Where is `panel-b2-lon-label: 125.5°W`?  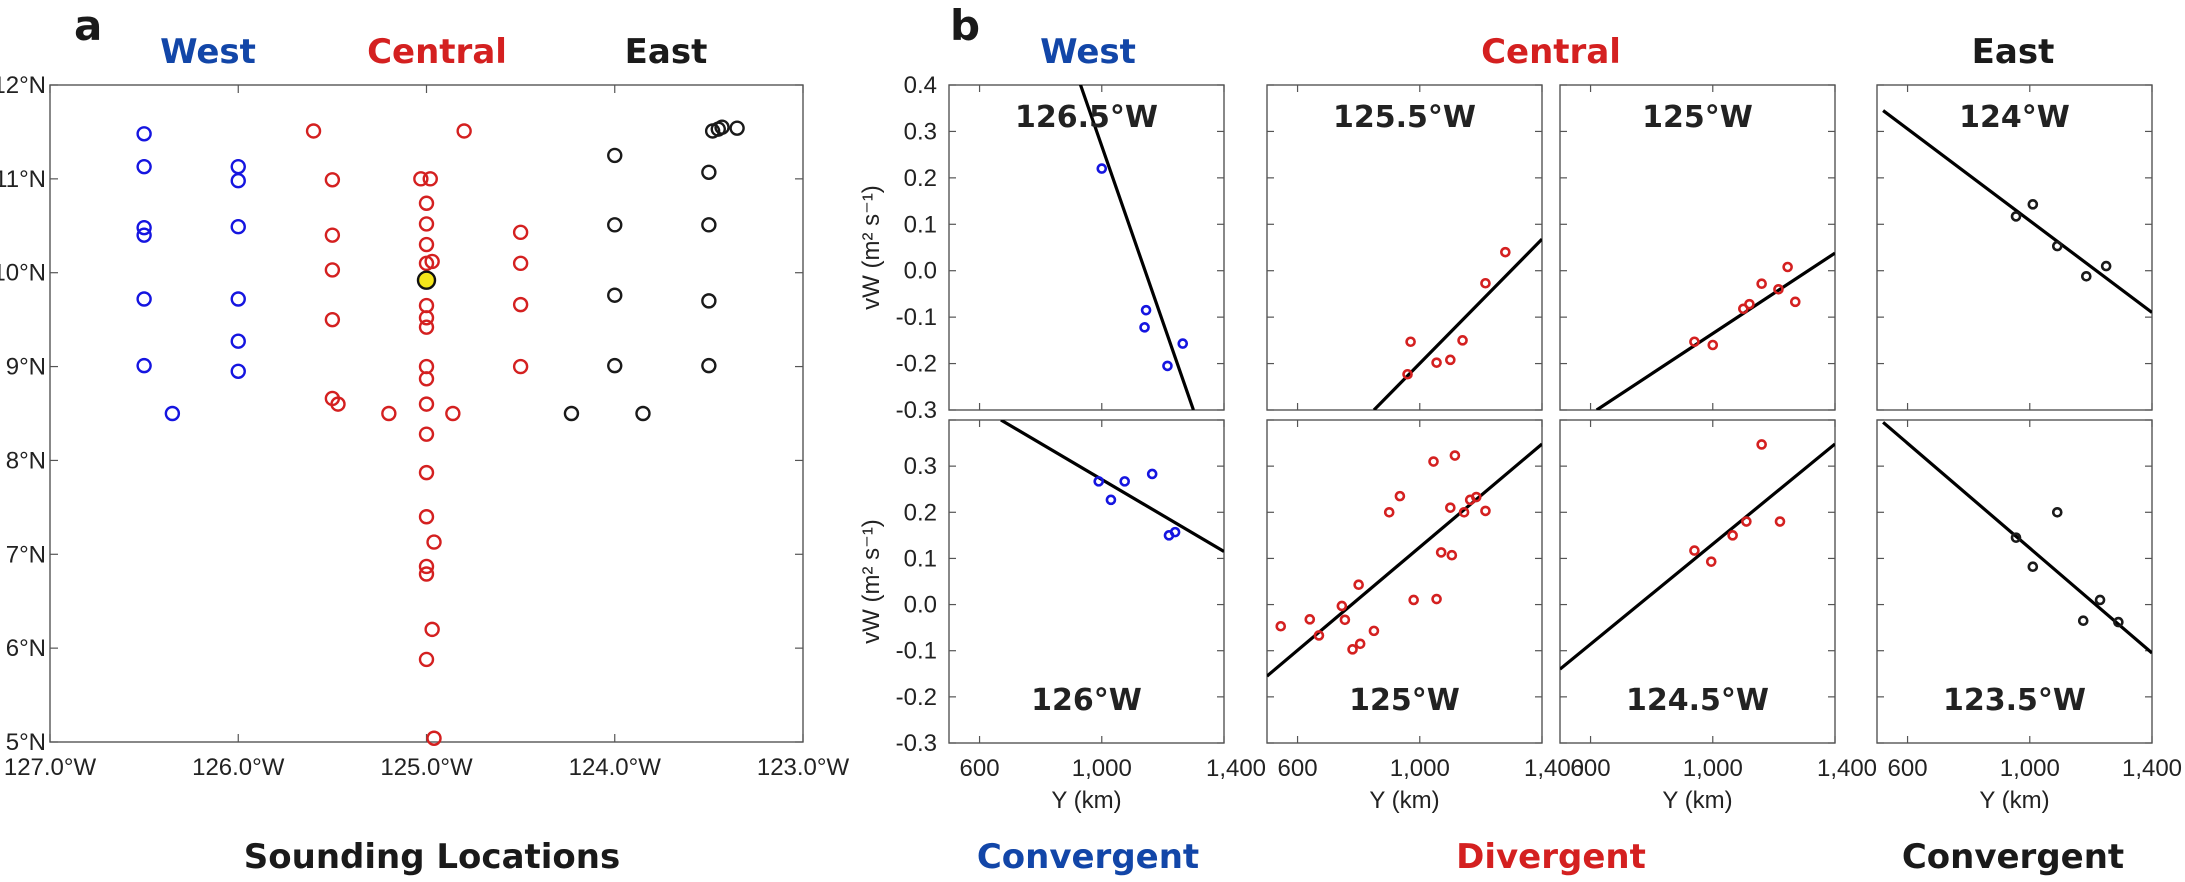 panel-b2-lon-label: 125.5°W is located at coordinates (1404, 117).